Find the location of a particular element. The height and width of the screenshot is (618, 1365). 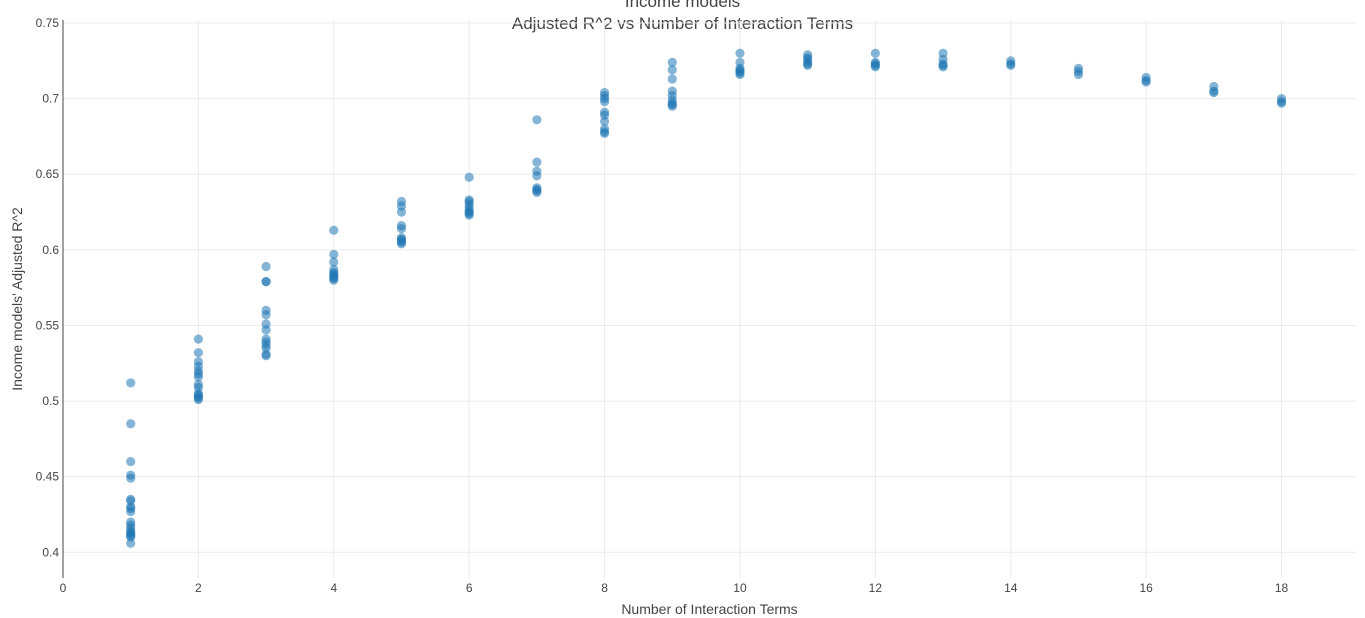

y-tick-label: 0.65 is located at coordinates (48, 174).